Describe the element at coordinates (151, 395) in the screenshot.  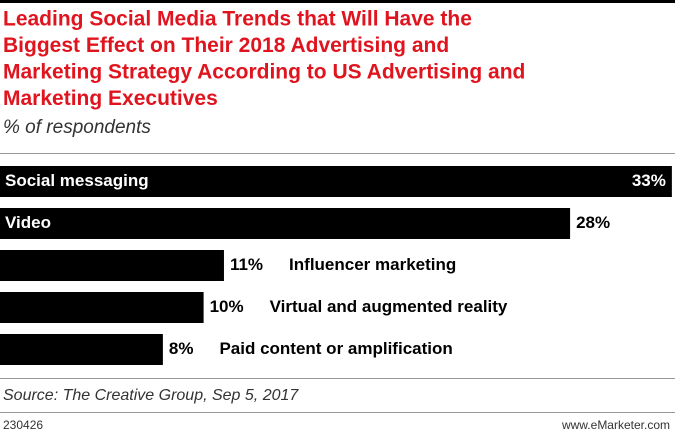
I see `source: Source: The Creative Group, Sep 5, 2017` at that location.